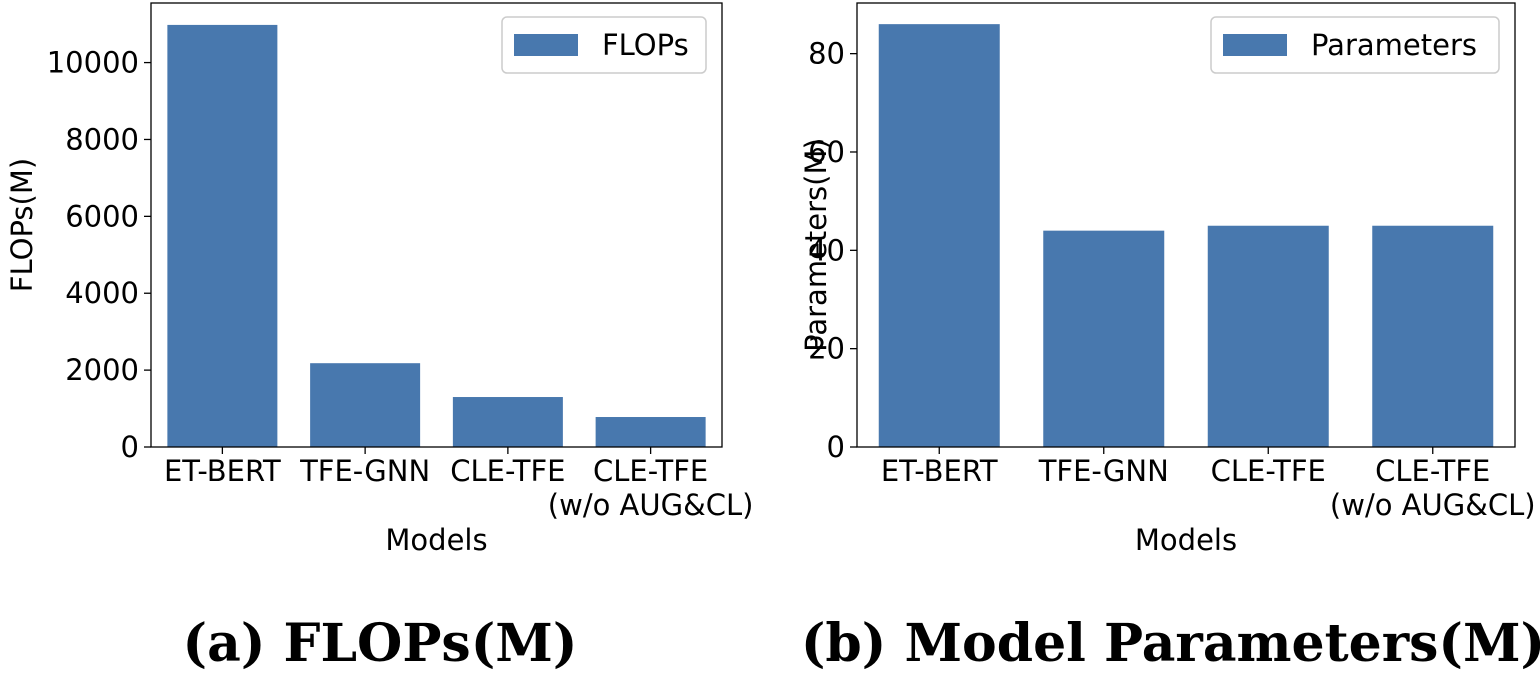  Describe the element at coordinates (645, 45) in the screenshot. I see `legend-label: FLOPs` at that location.